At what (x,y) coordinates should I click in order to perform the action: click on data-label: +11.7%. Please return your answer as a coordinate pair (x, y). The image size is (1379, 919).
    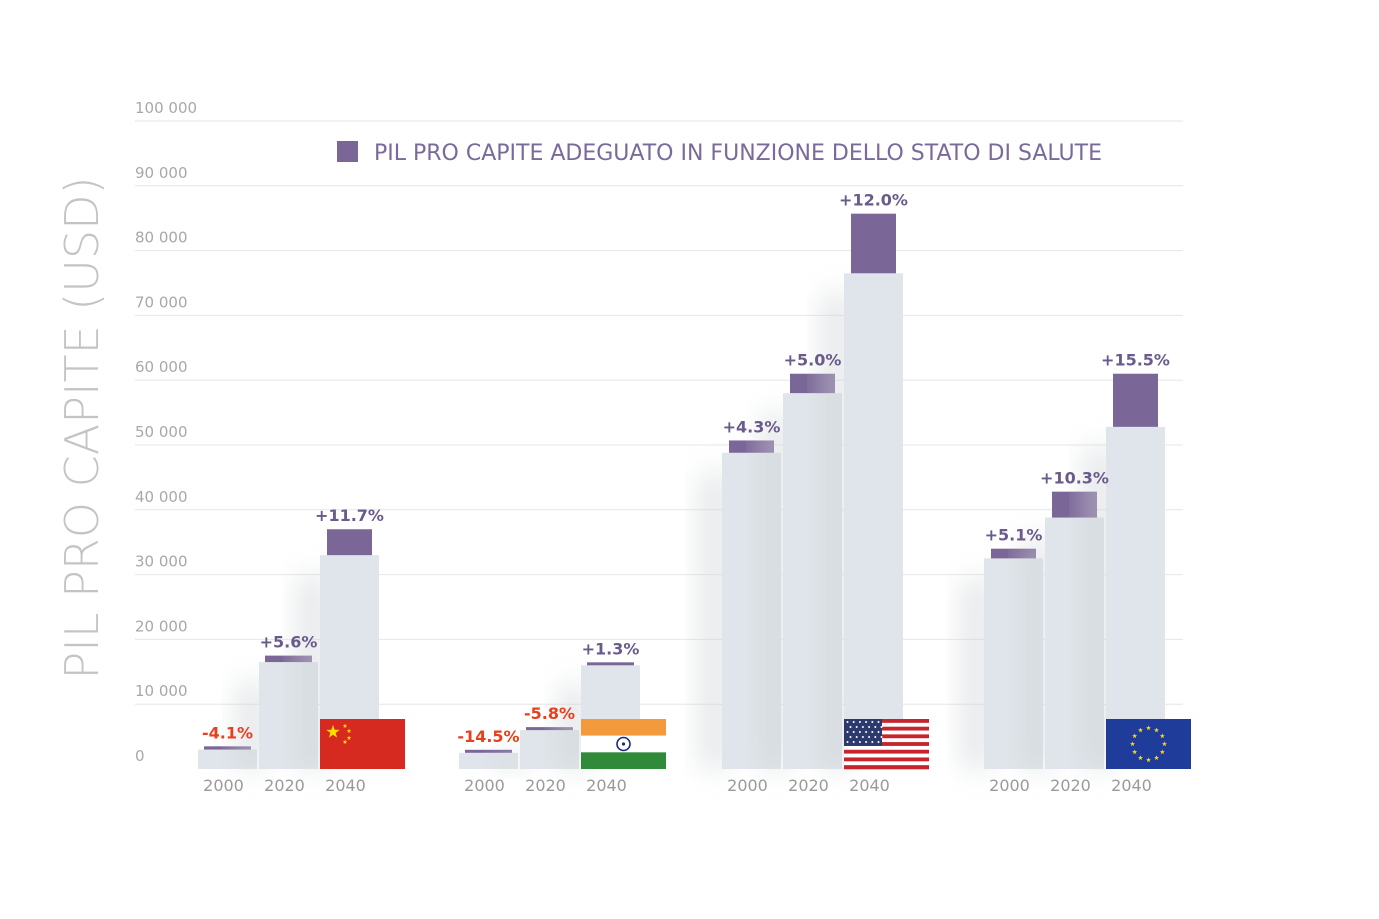
    Looking at the image, I should click on (349, 515).